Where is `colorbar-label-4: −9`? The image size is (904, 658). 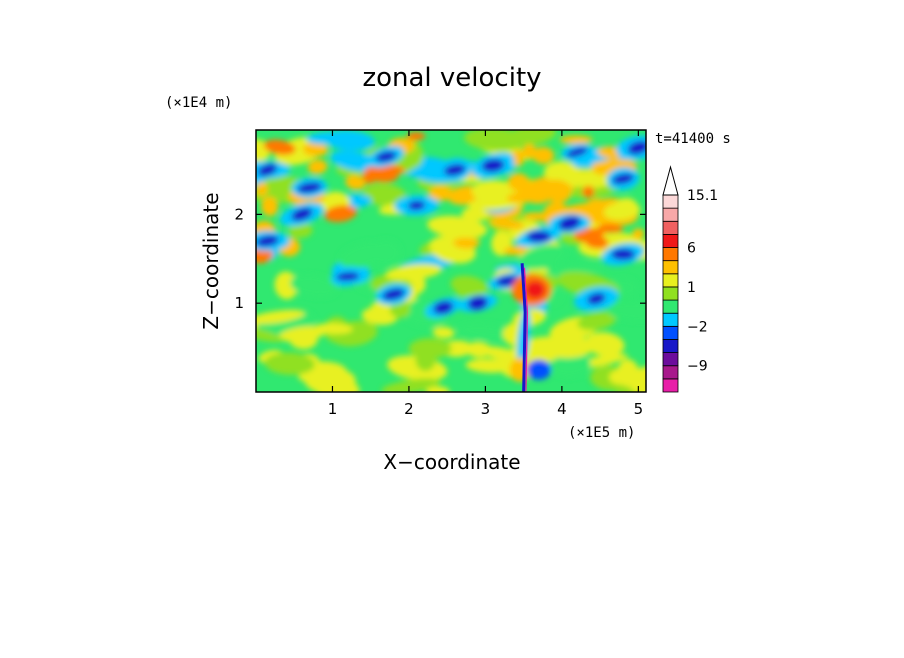 colorbar-label-4: −9 is located at coordinates (697, 367).